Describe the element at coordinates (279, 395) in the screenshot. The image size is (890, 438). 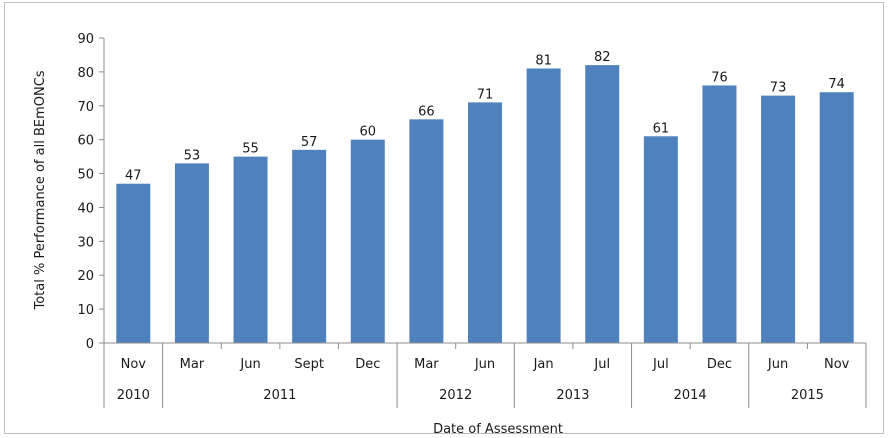
I see `x-year-label: 2011` at that location.